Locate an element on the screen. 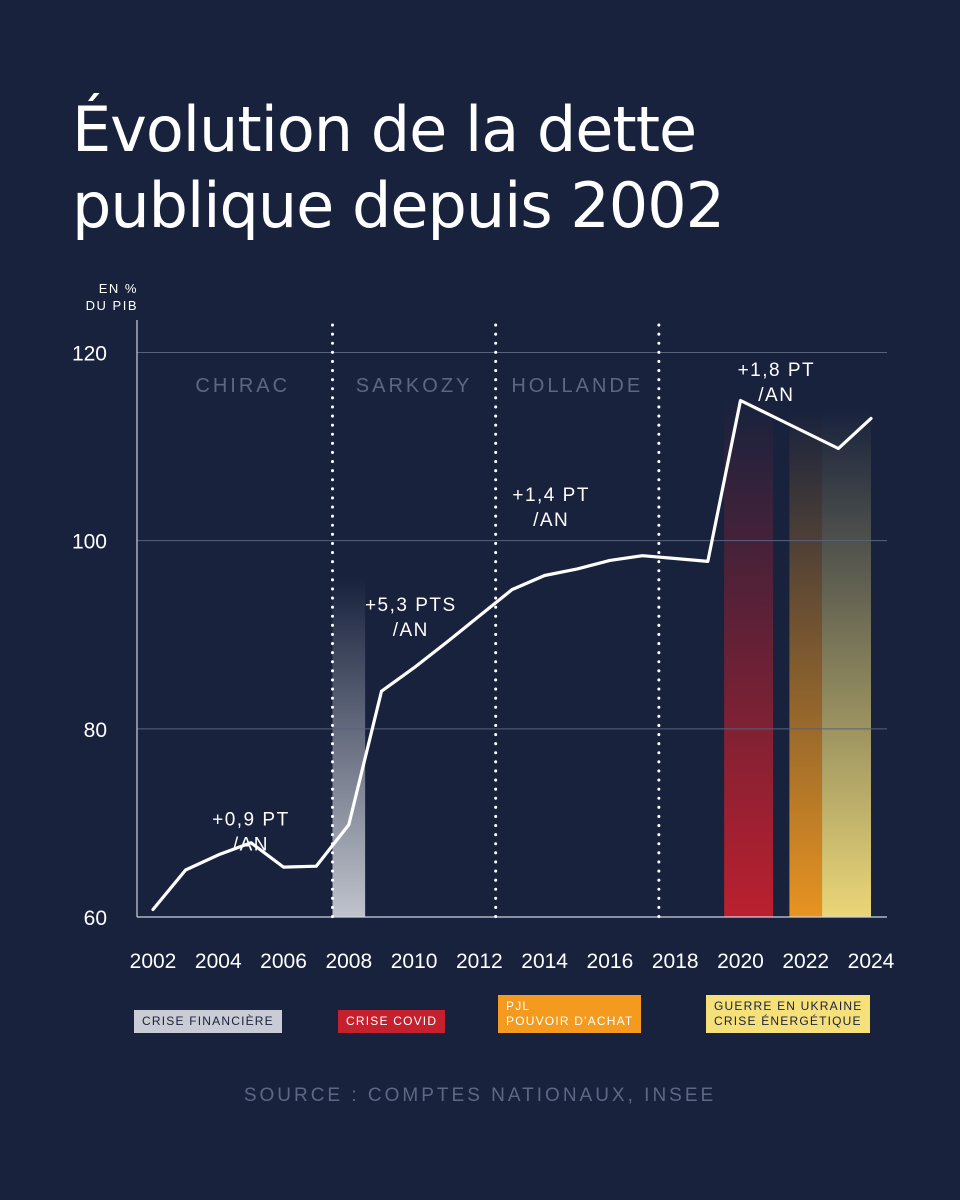 This screenshot has width=960, height=1200. x-tick-label: 2024 is located at coordinates (871, 961).